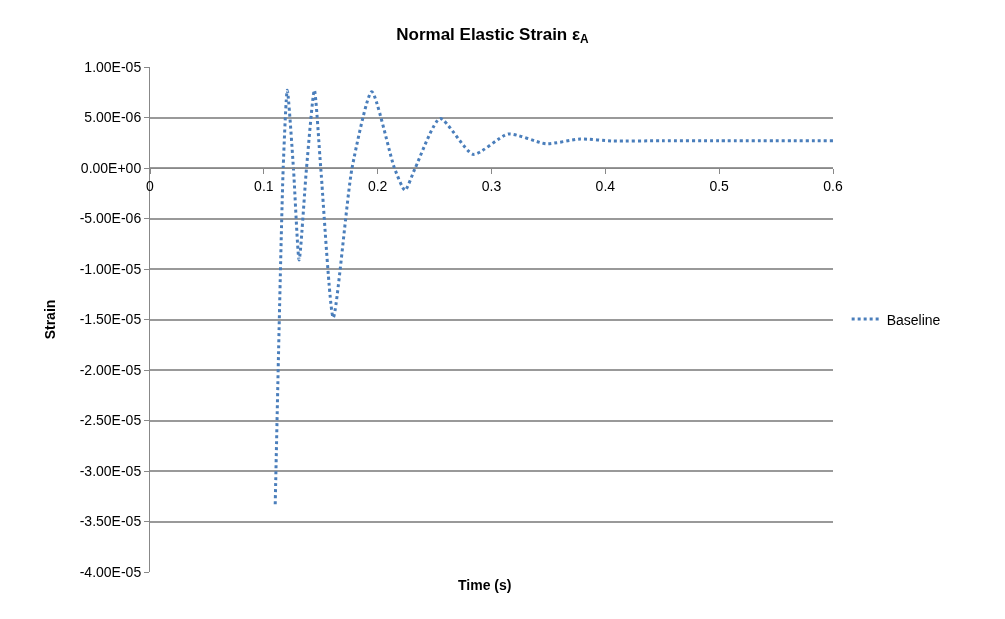 Image resolution: width=1005 pixels, height=619 pixels. What do you see at coordinates (110, 369) in the screenshot?
I see `y-tick-label: -2.00E-05` at bounding box center [110, 369].